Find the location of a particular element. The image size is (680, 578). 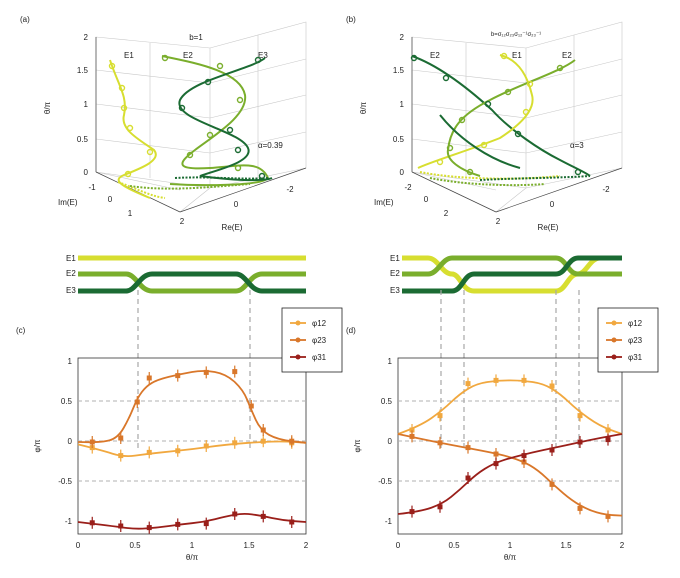

panel-b-series-label-2: E1 is located at coordinates (517, 55).